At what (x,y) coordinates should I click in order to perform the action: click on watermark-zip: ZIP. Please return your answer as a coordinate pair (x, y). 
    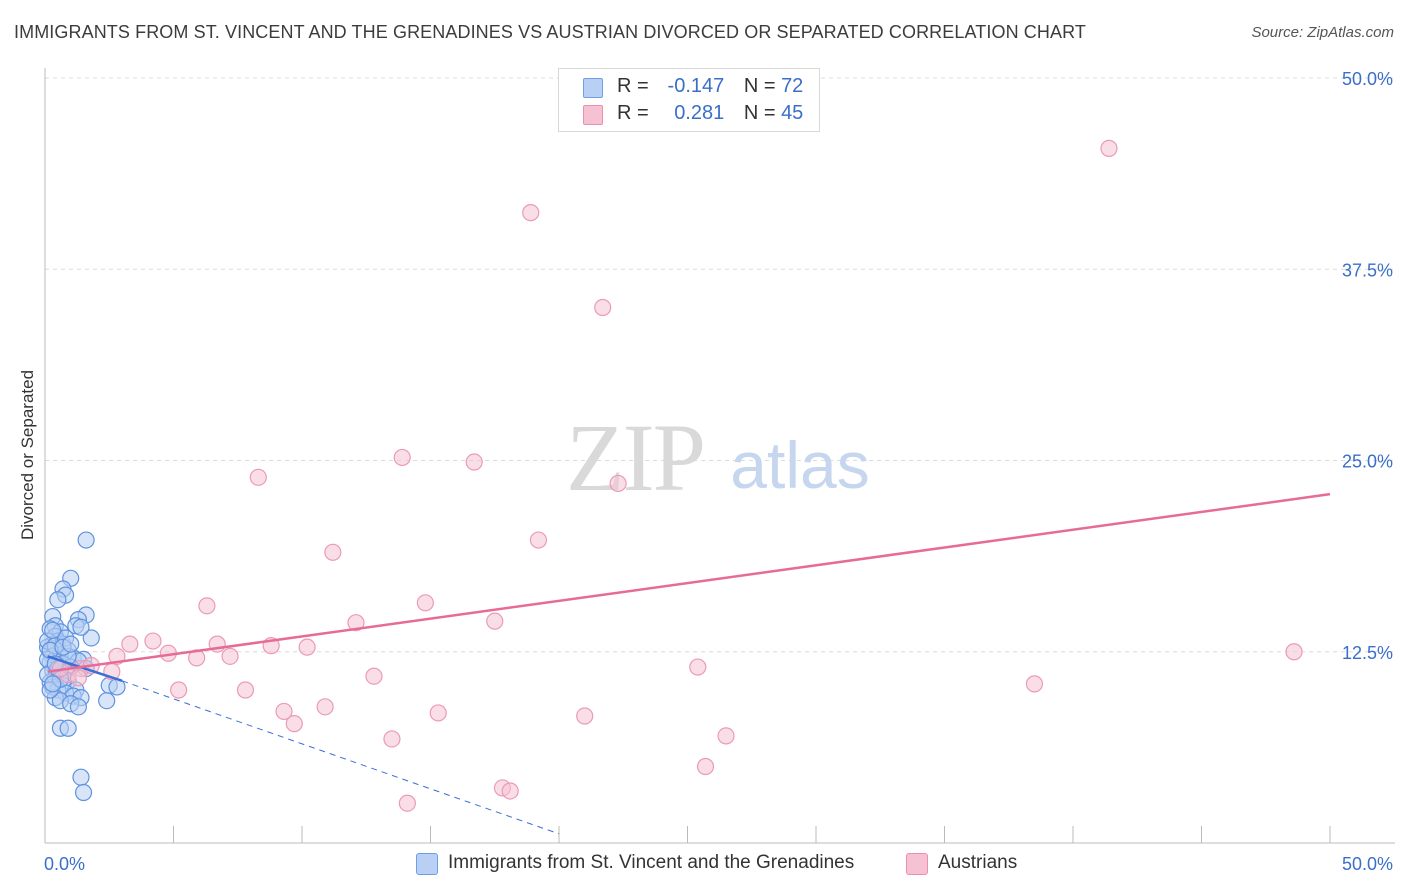
    Looking at the image, I should click on (635, 457).